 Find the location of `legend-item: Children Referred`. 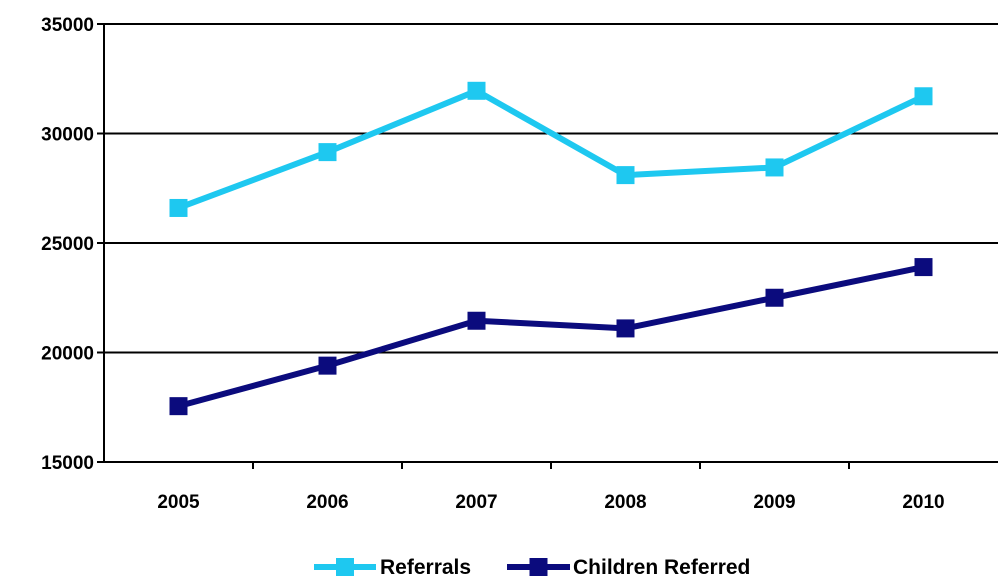

legend-item: Children Referred is located at coordinates (628, 567).